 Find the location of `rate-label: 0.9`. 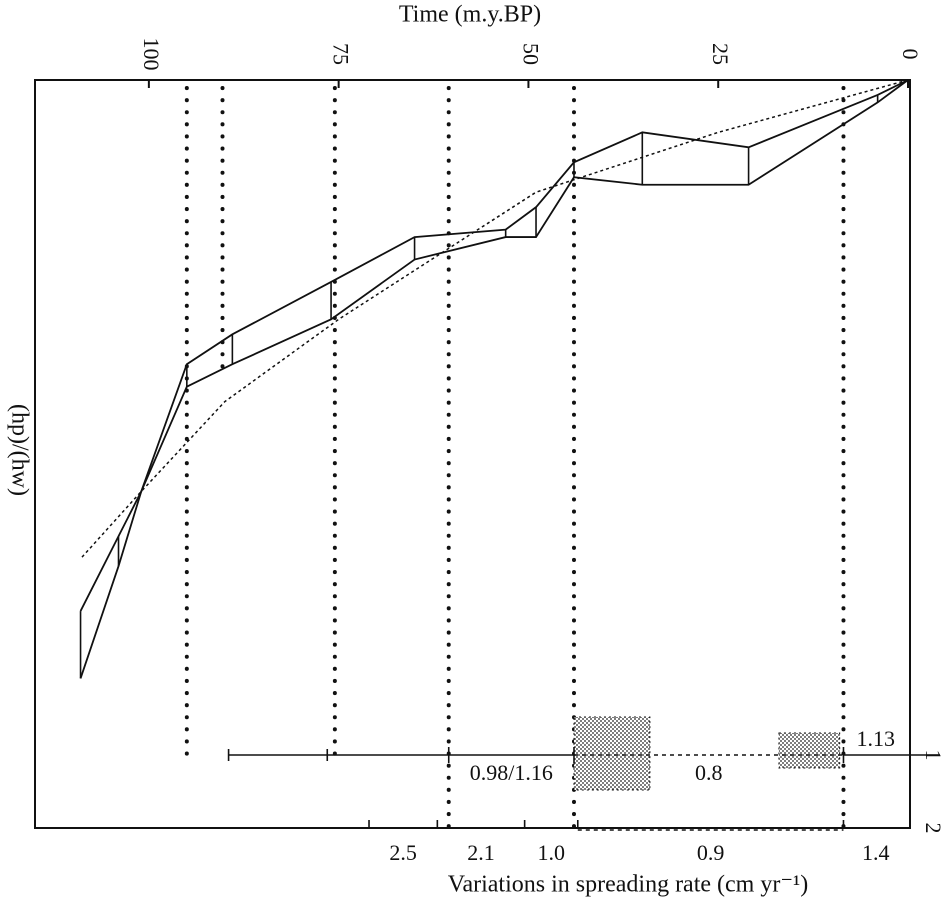

rate-label: 0.9 is located at coordinates (711, 852).